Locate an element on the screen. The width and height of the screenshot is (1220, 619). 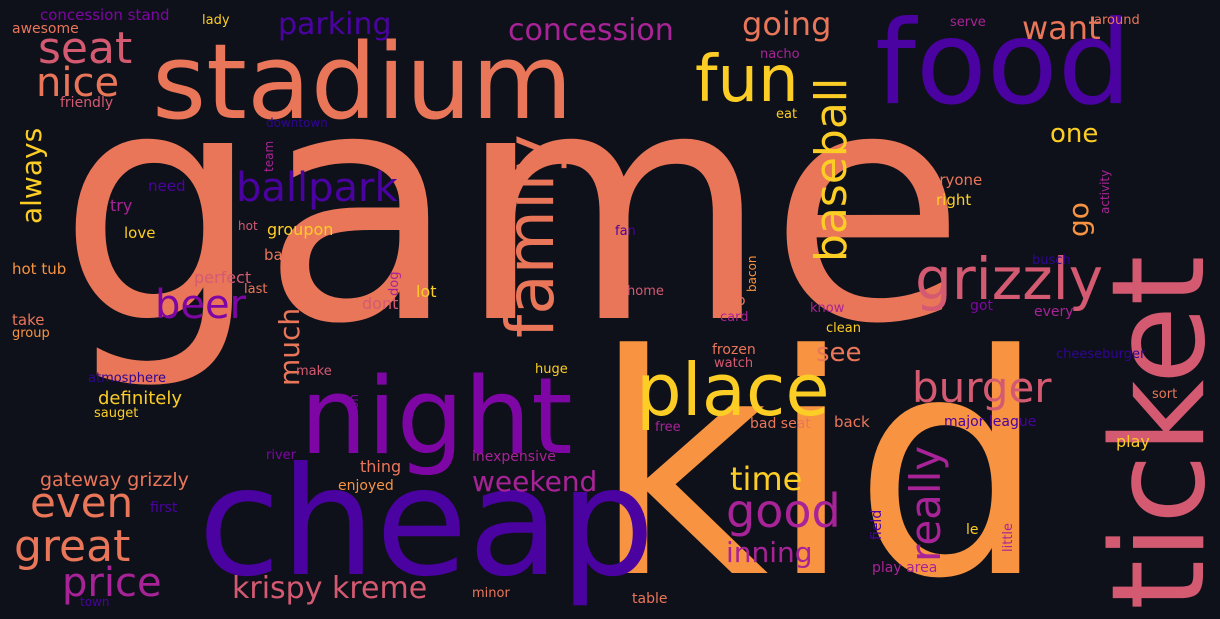
word-home: home is located at coordinates (645, 291).